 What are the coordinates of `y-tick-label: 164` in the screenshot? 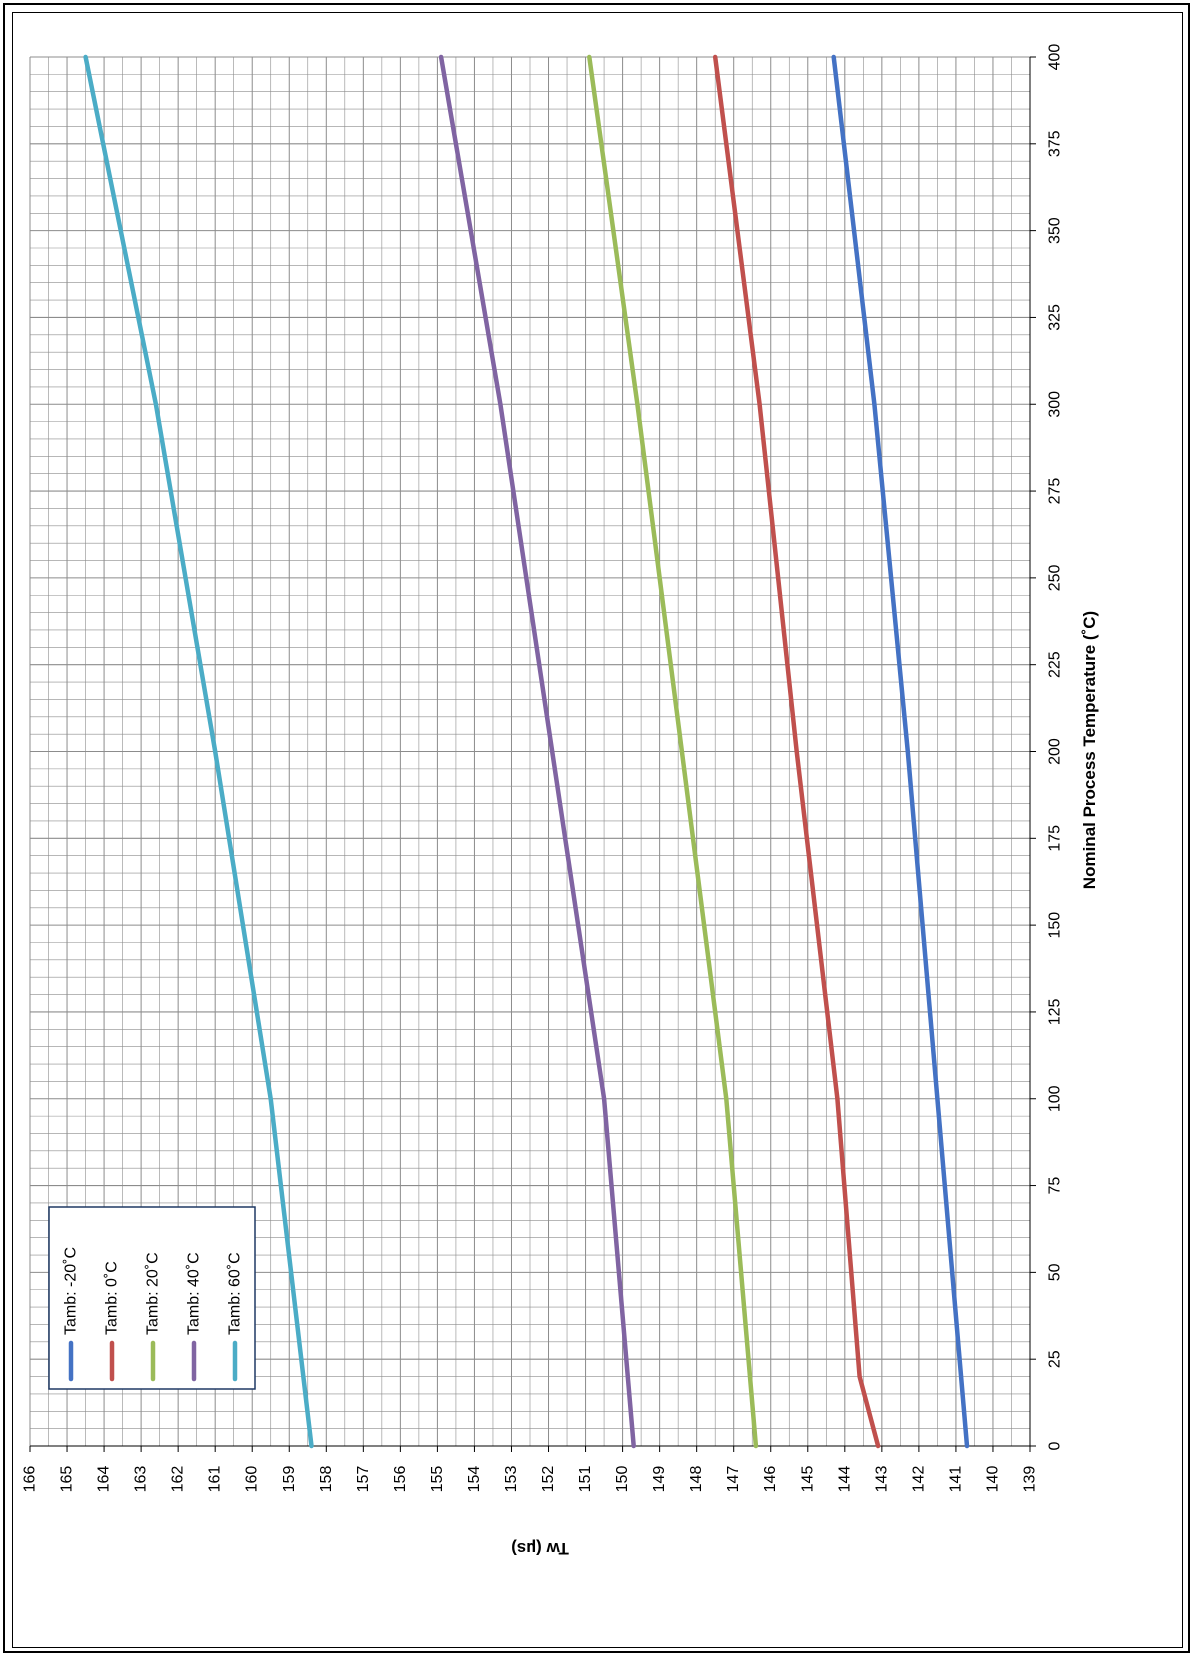 It's located at (104, 1479).